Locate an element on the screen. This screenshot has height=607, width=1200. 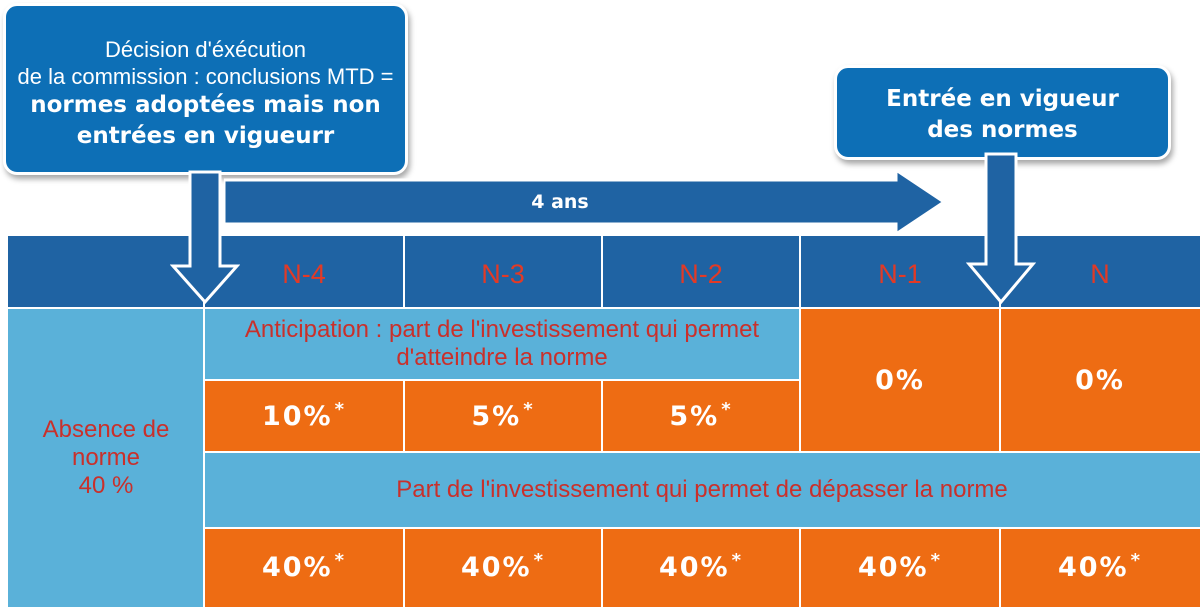
absence-line2: norme is located at coordinates (106, 457).